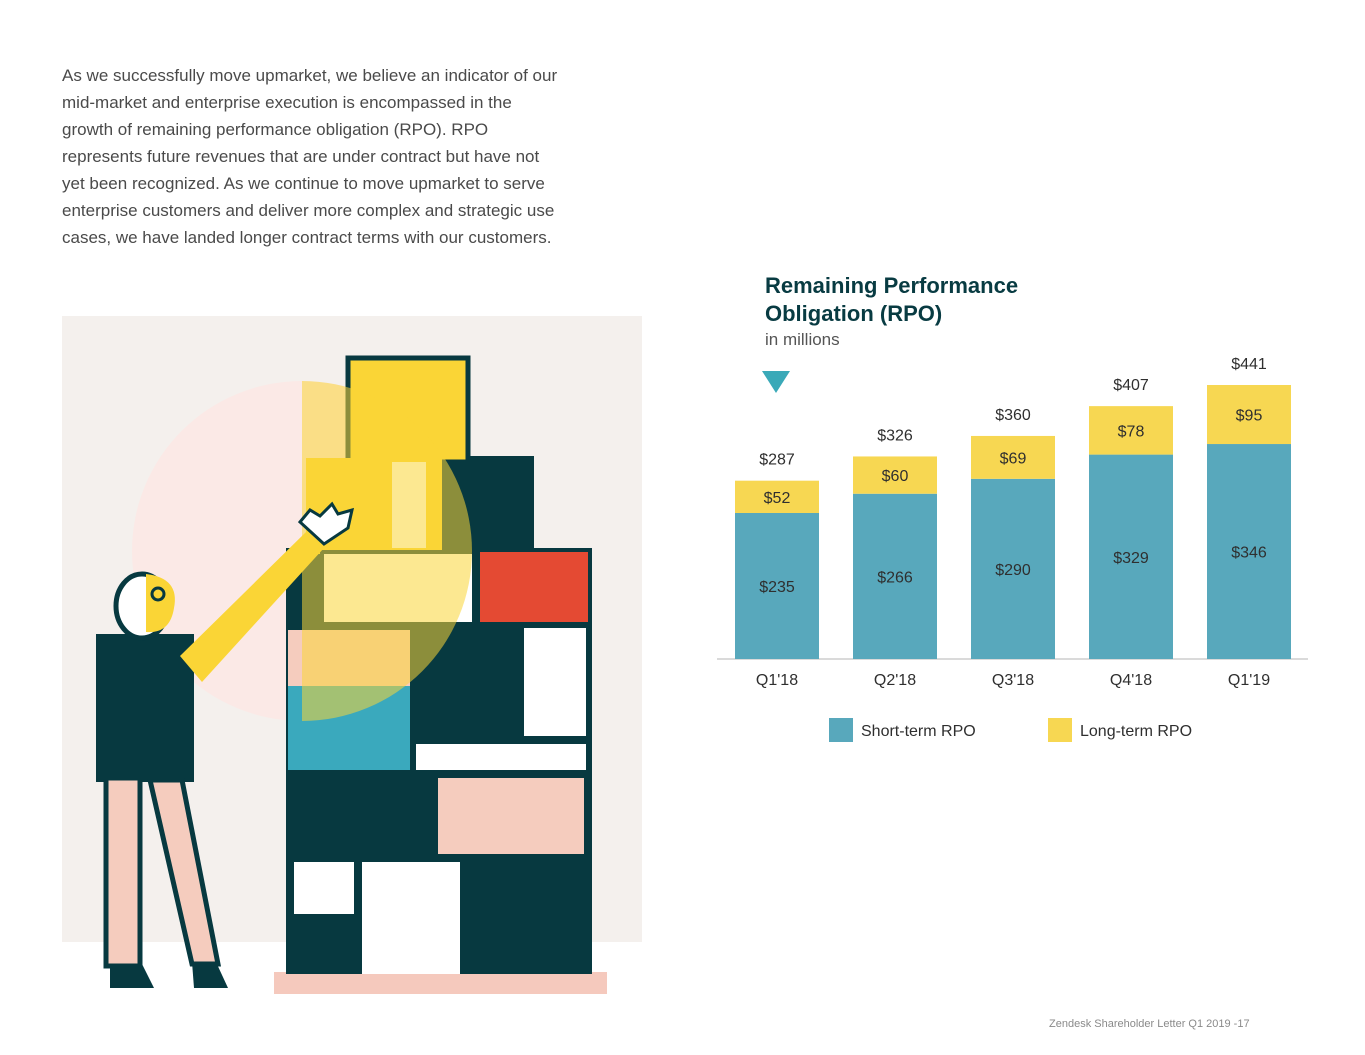  I want to click on label-short-term-2: $290, so click(1013, 570).